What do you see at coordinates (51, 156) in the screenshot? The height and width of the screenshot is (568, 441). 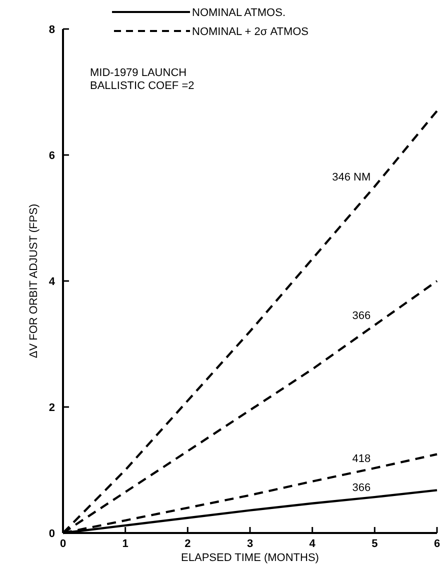 I see `y-tick-label: 6` at bounding box center [51, 156].